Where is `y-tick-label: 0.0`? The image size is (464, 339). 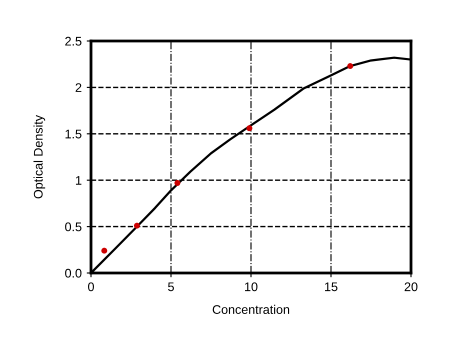 y-tick-label: 0.0 is located at coordinates (73, 273).